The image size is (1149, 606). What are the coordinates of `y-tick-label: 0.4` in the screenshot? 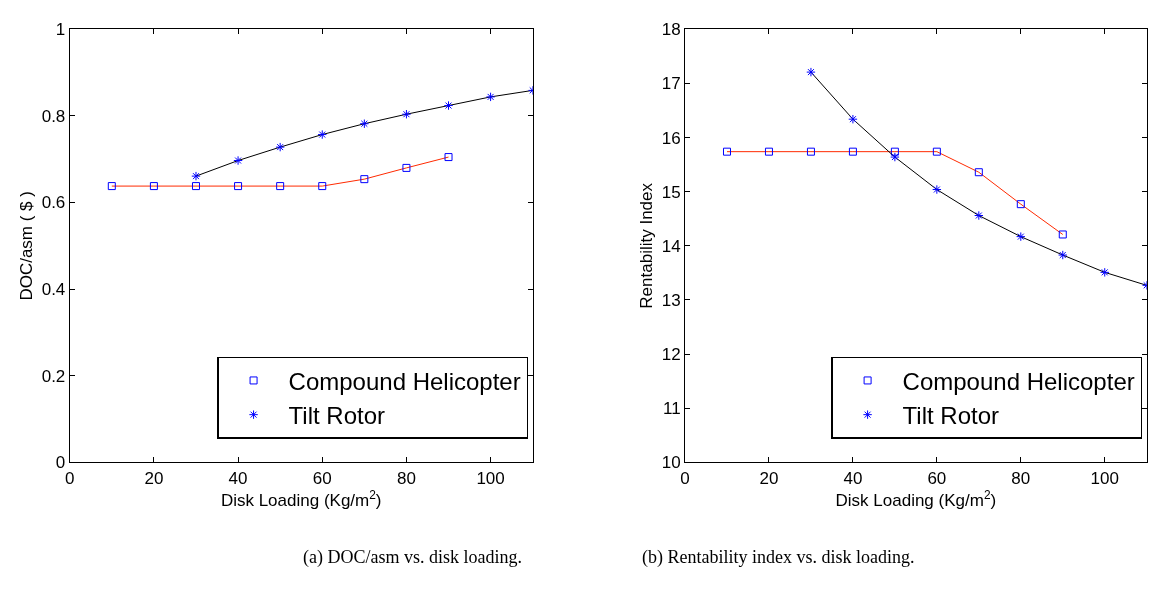 It's located at (53, 290).